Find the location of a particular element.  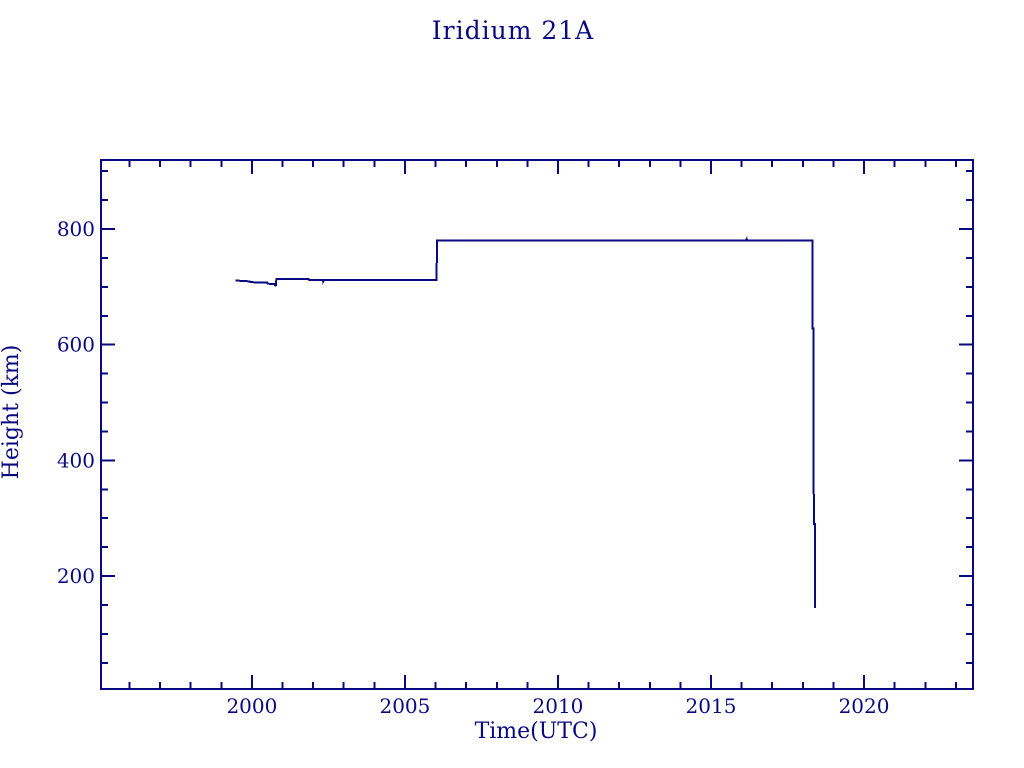

y-tick-label: 600 is located at coordinates (76, 345).